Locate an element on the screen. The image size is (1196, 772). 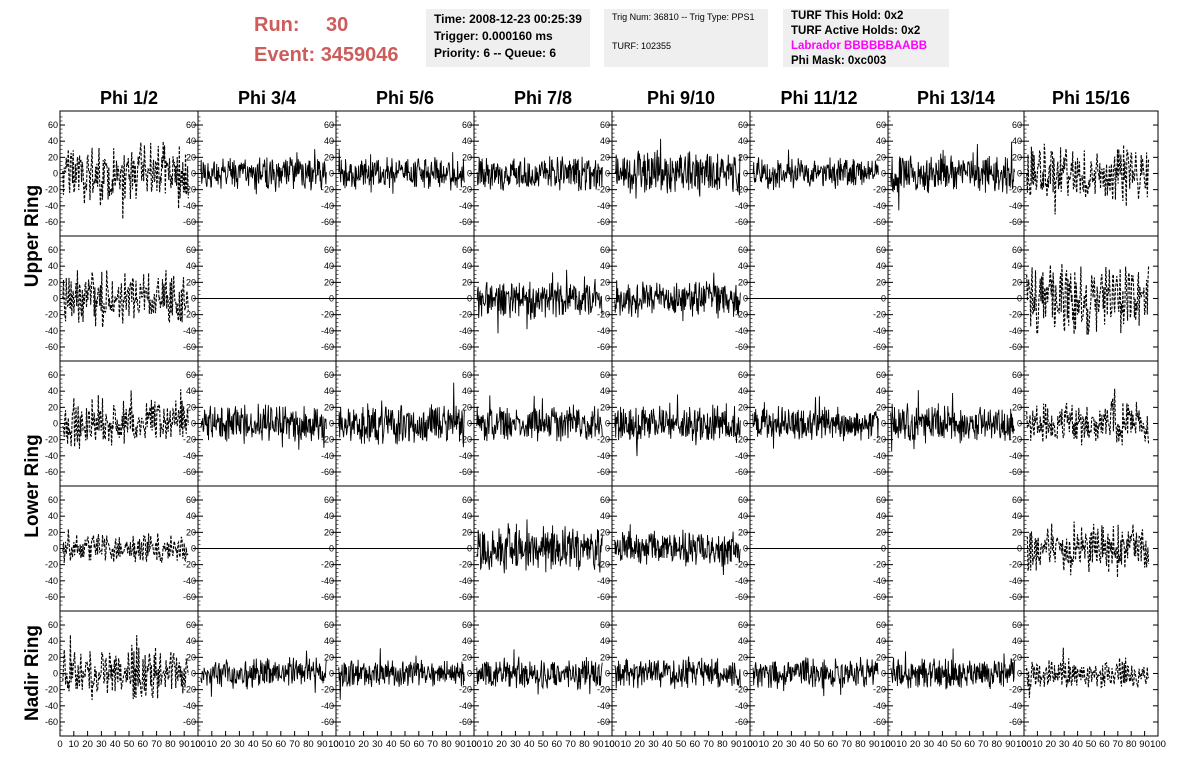
panel-r2-c1: -60 -40 -20 0 20 40 60 is located at coordinates (122, 298).